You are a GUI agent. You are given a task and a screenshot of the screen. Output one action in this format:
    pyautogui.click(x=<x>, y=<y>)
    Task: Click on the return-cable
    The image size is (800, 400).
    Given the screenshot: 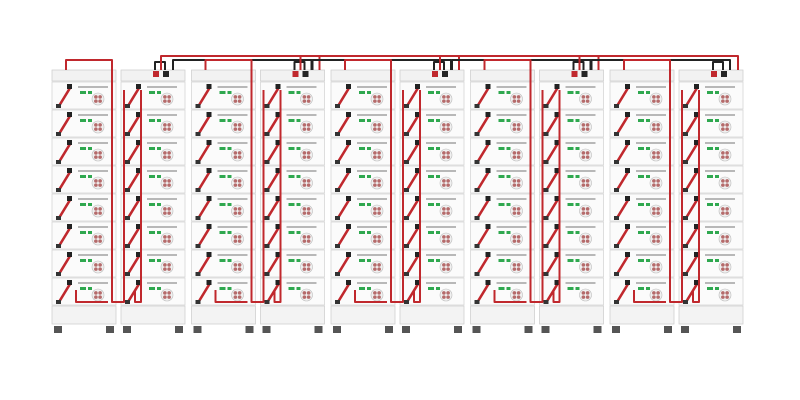 What is the action you would take?
    pyautogui.click(x=95, y=181)
    